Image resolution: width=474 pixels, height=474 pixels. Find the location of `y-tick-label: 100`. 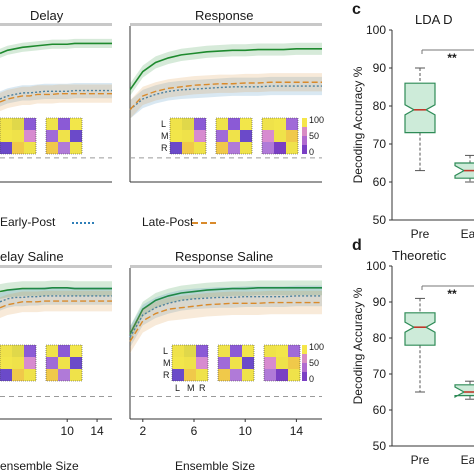

y-tick-label: 100 is located at coordinates (376, 30).